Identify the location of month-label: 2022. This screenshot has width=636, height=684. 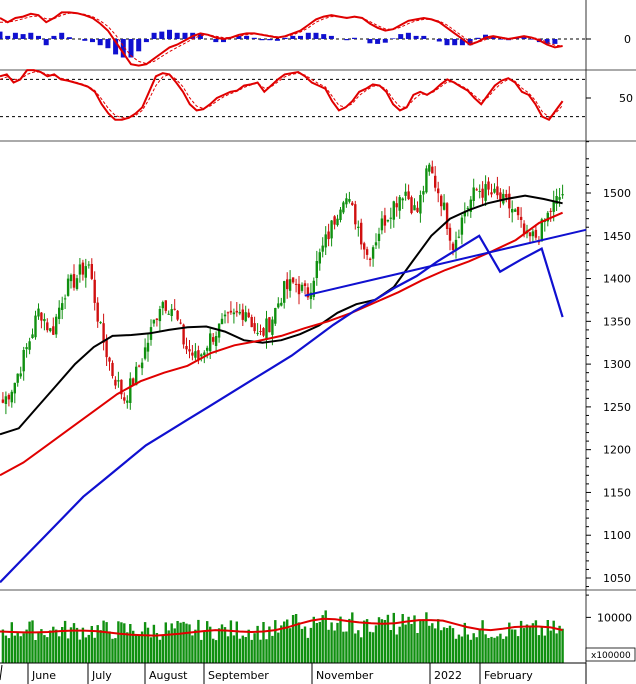
(448, 675).